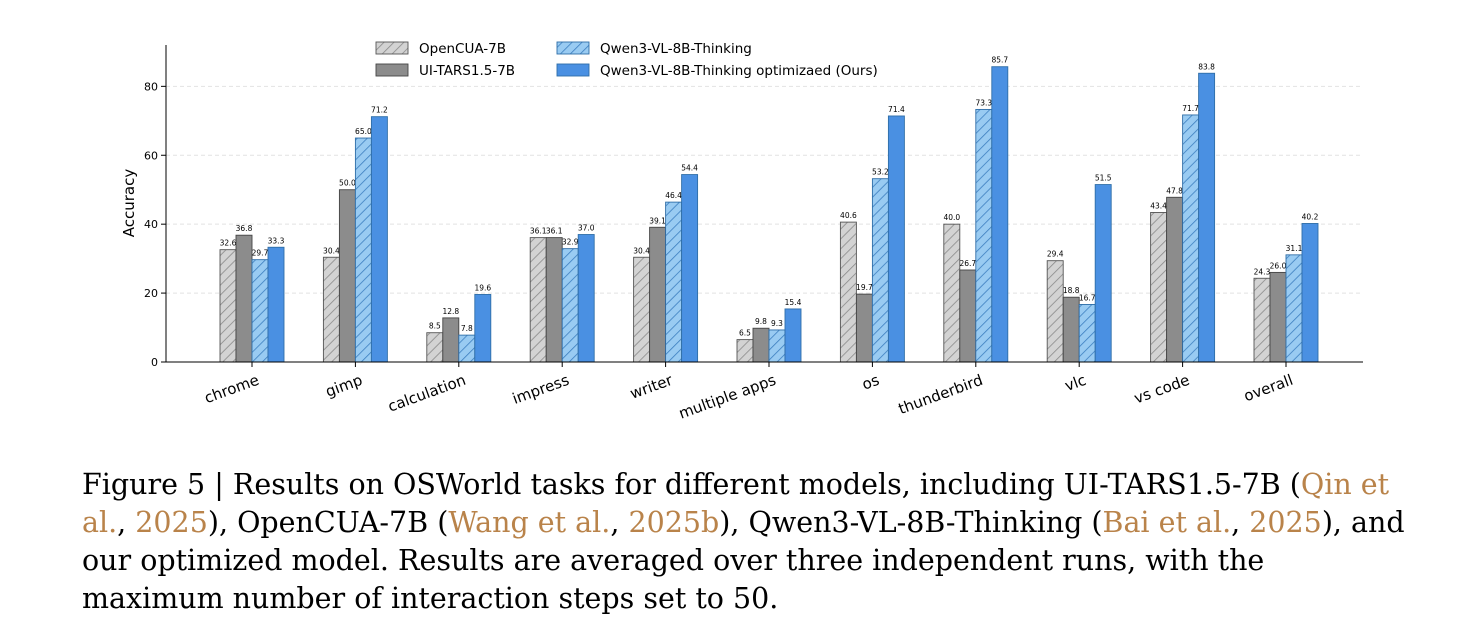  Describe the element at coordinates (276, 240) in the screenshot. I see `bar-value-label: 33.3` at that location.